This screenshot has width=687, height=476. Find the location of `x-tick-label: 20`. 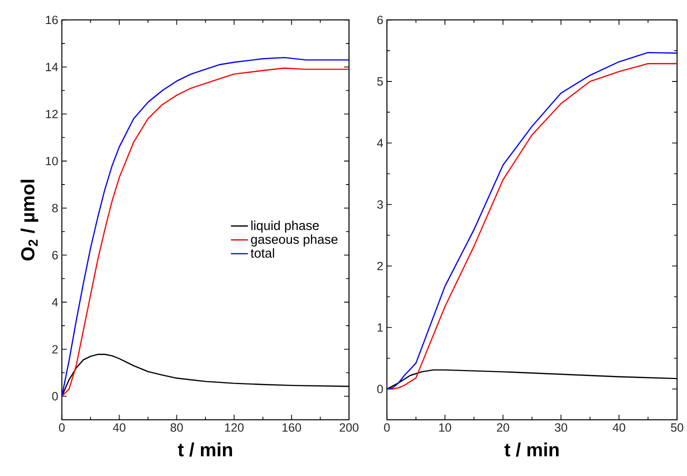

x-tick-label: 20 is located at coordinates (503, 427).